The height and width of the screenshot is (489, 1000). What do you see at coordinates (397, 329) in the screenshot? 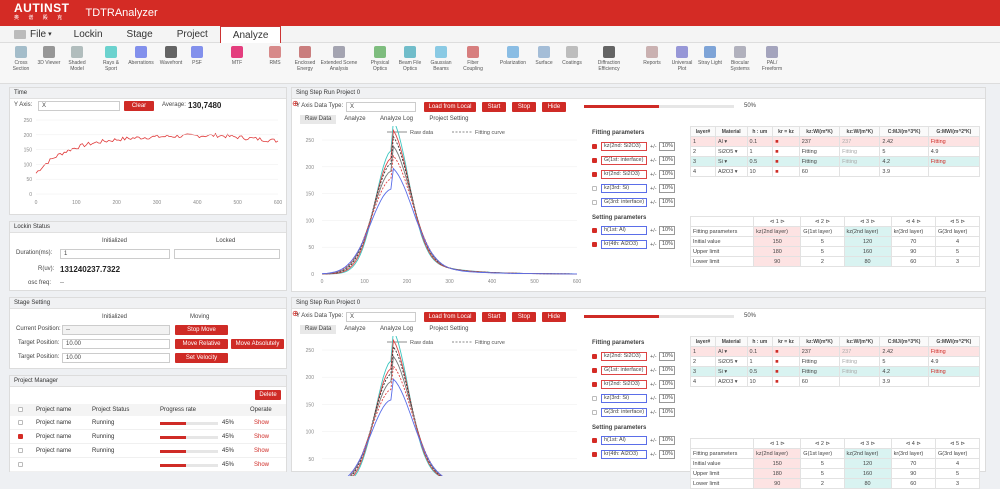
I see `tab-analyze-log: Analyze Log` at bounding box center [397, 329].